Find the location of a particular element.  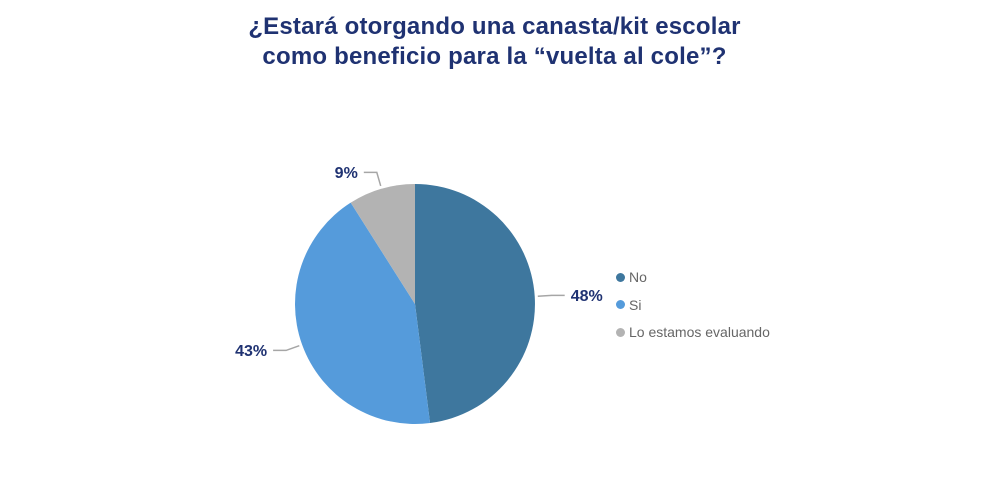

pie-slice-lo-estamos-evaluando is located at coordinates (382, 244).